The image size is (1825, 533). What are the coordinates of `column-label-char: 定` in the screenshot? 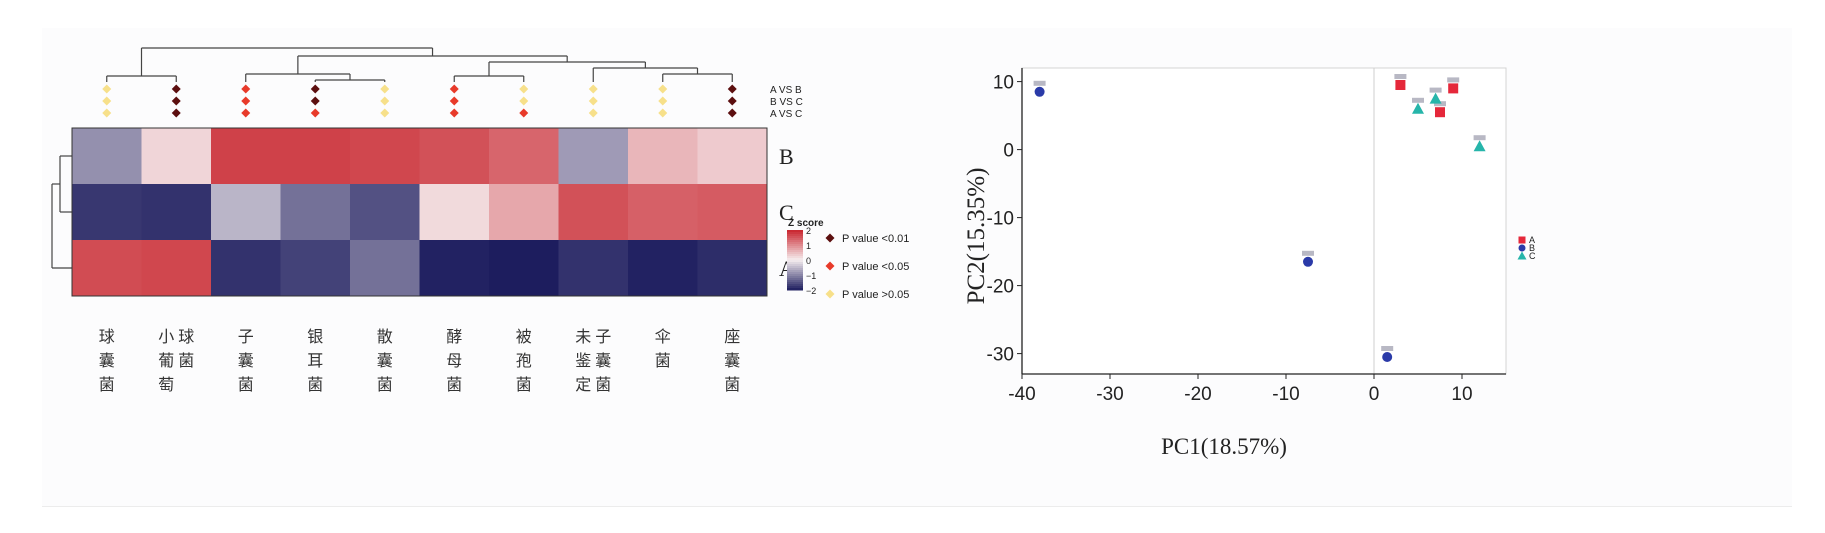 It's located at (583, 384).